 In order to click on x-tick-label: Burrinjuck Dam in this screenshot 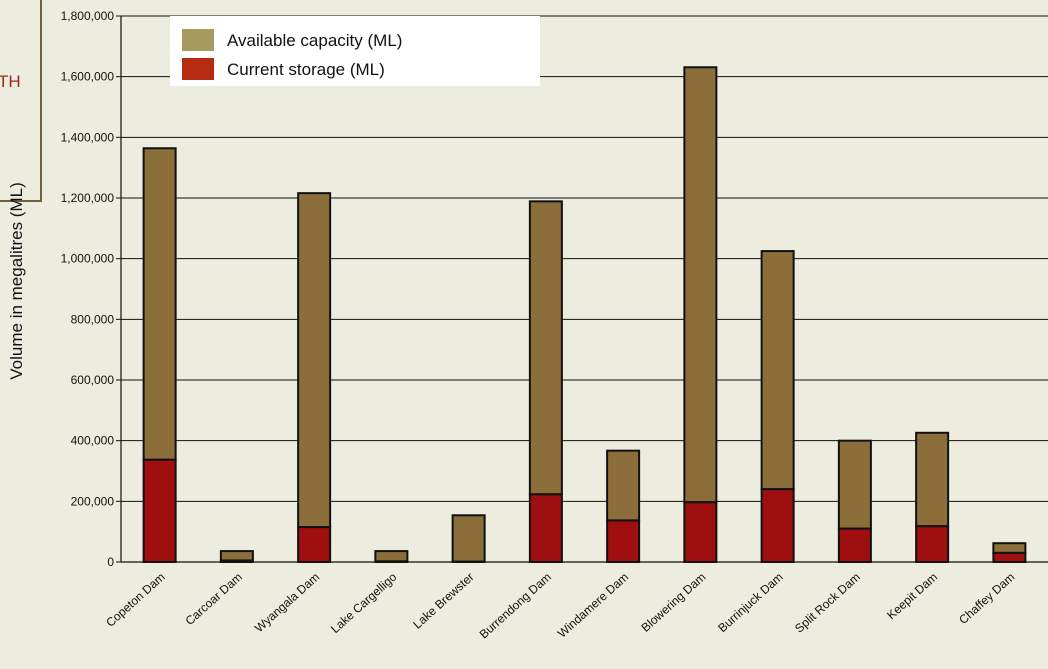, I will do `click(750, 602)`.